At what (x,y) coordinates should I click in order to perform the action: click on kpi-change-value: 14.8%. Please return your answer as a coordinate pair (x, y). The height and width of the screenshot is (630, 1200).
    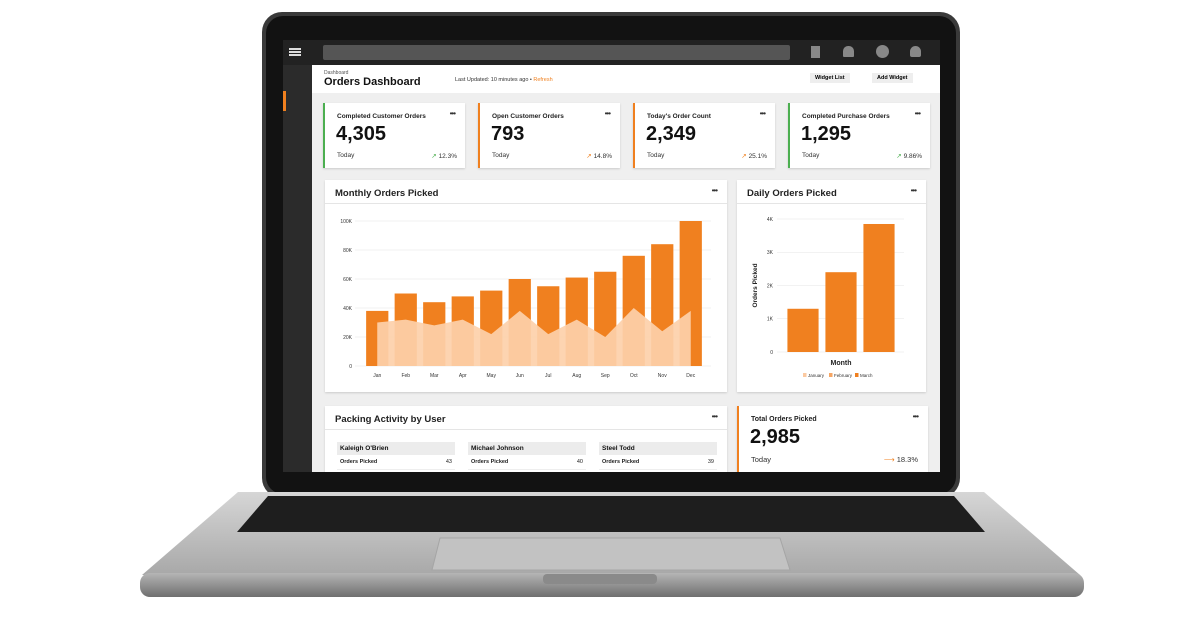
    Looking at the image, I should click on (602, 156).